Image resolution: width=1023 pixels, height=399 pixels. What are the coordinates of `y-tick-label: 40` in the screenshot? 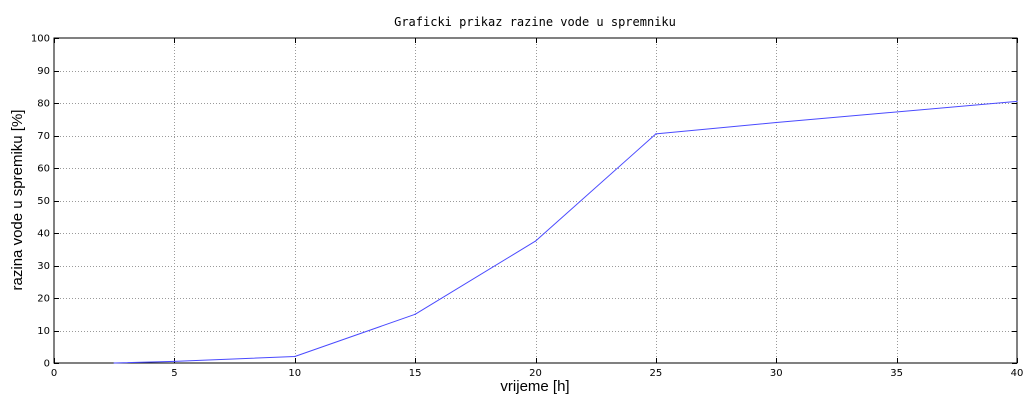 It's located at (43, 234).